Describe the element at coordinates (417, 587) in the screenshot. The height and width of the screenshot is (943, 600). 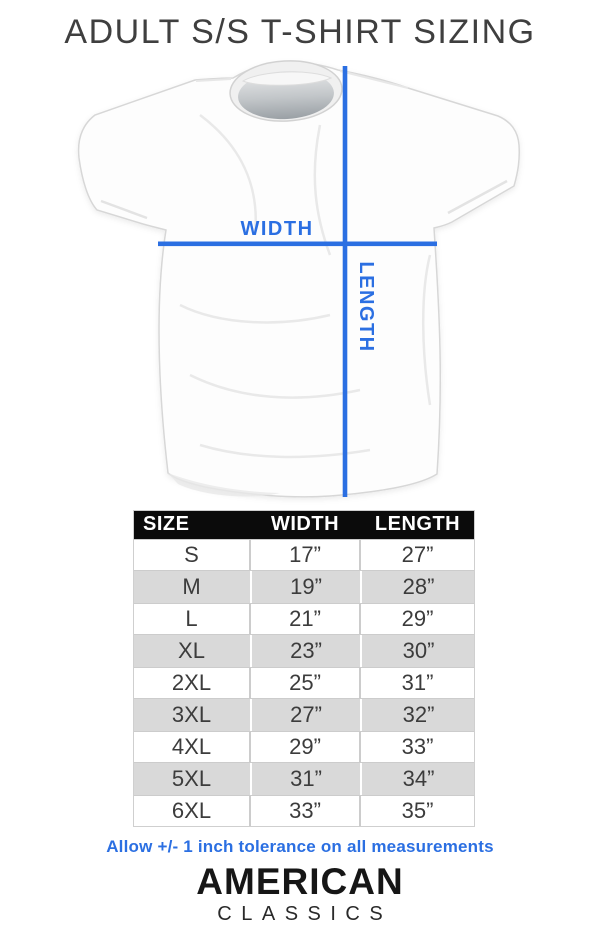
I see `cell-length: 28”` at that location.